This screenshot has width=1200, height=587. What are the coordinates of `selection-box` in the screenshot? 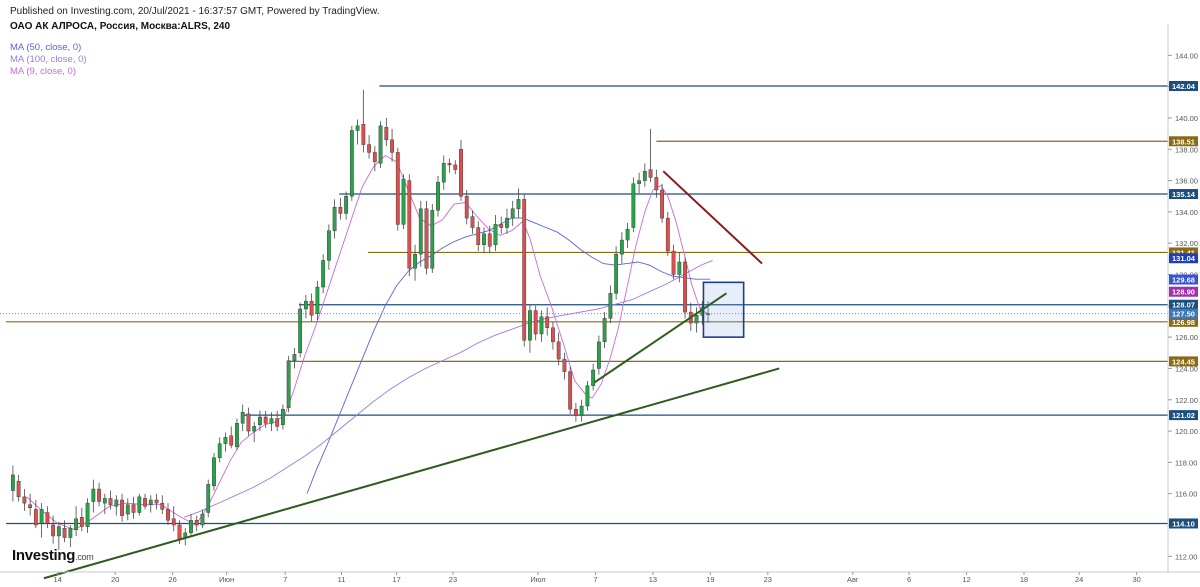 It's located at (723, 309).